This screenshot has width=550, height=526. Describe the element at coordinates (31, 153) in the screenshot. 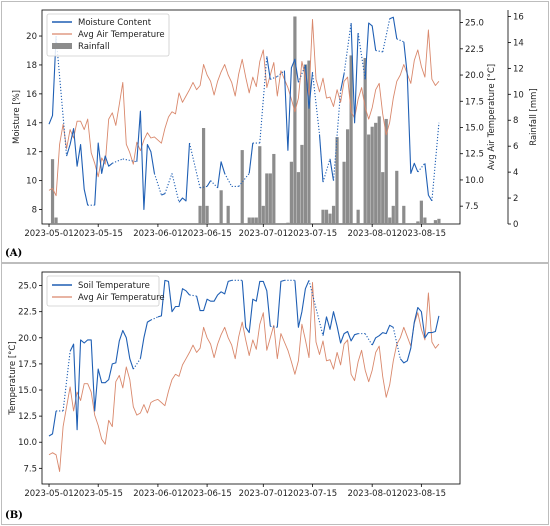

I see `y-tick-label: 12` at that location.